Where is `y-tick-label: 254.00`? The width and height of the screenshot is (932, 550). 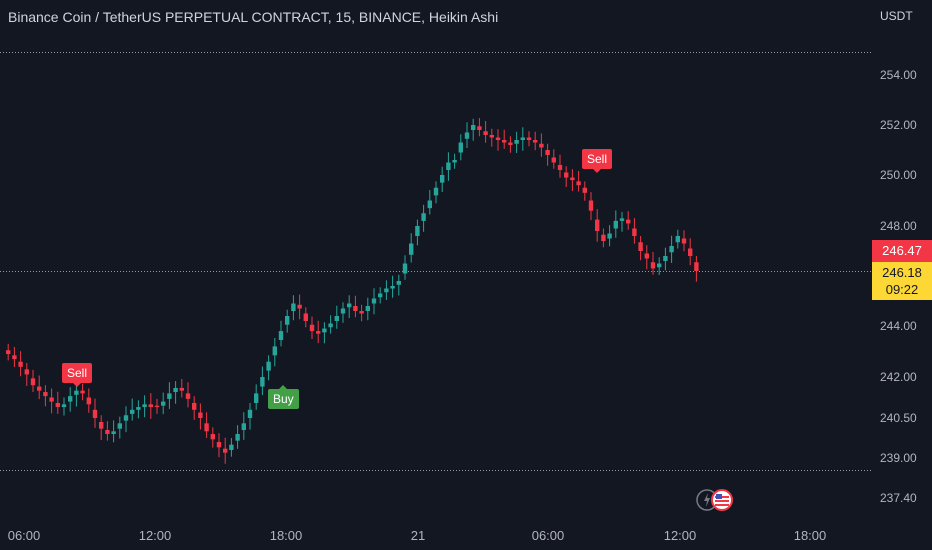
y-tick-label: 254.00 is located at coordinates (898, 75).